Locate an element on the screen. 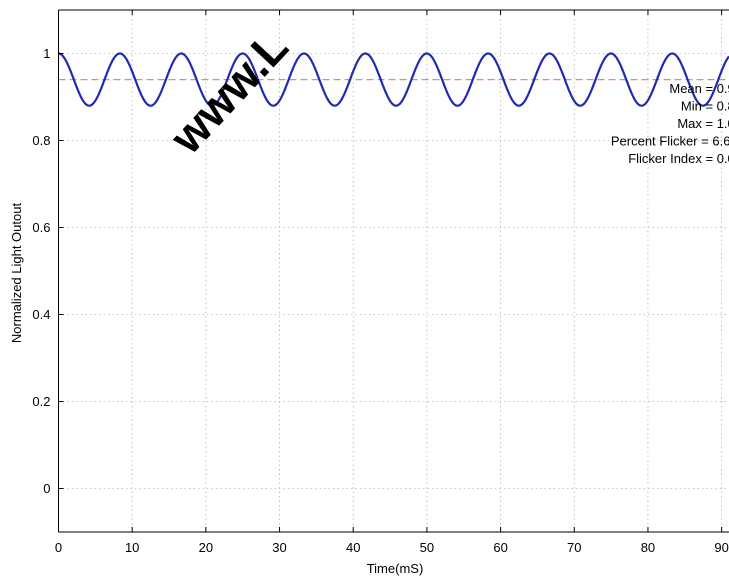  signal-line is located at coordinates (393, 79).